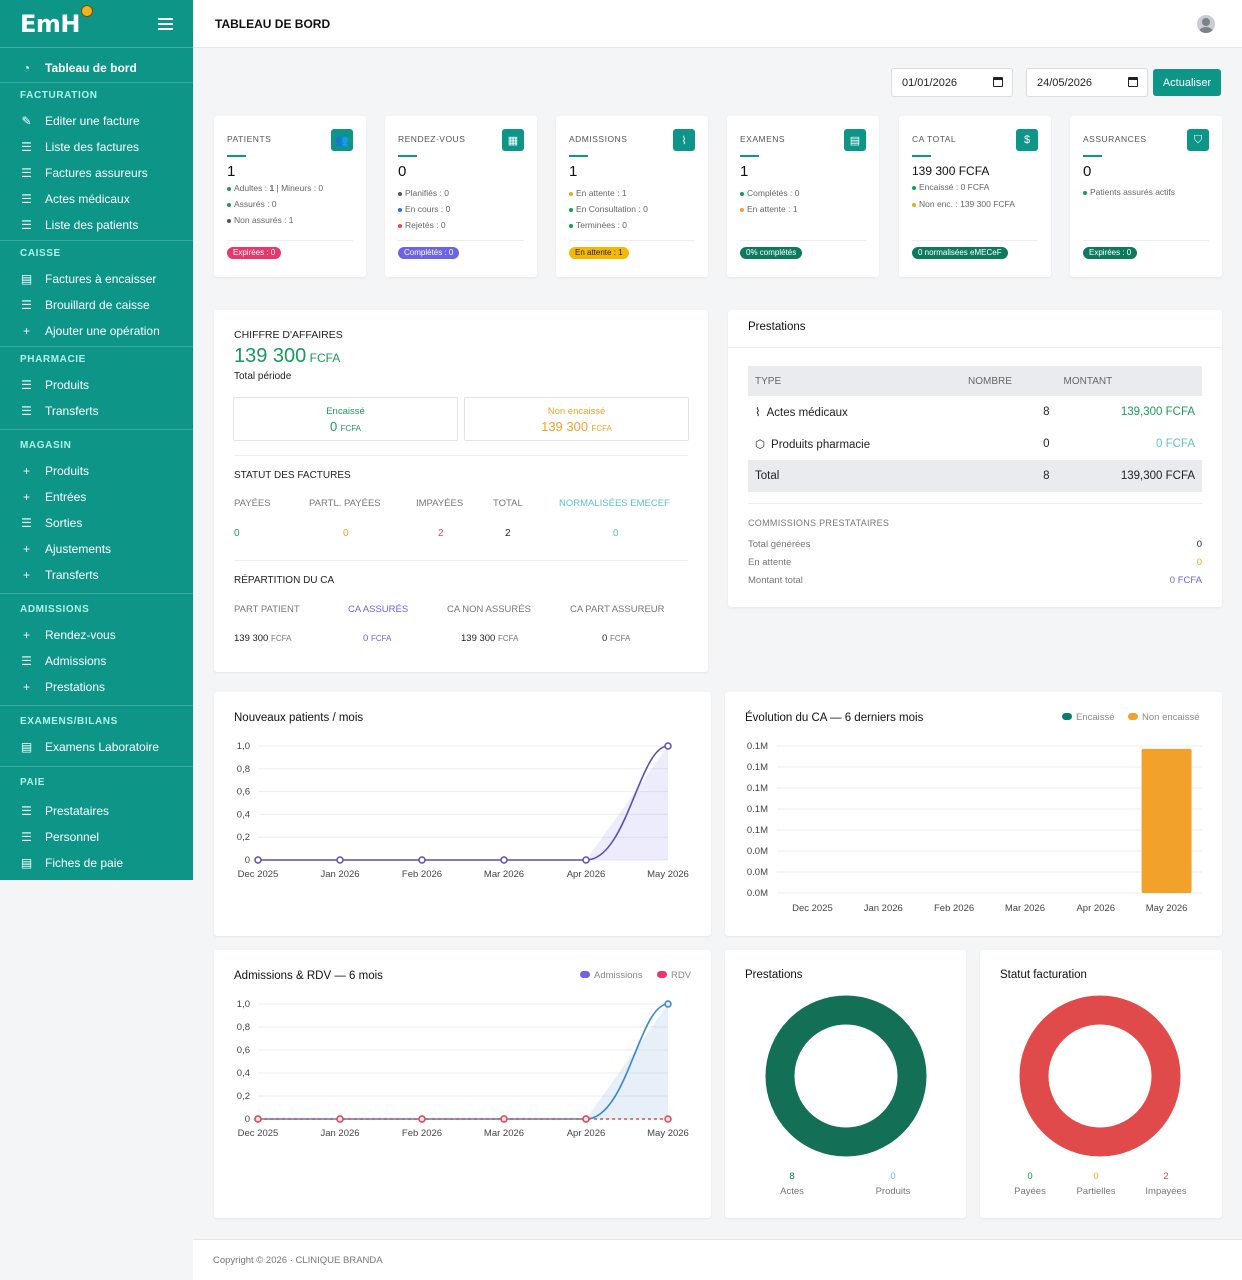  What do you see at coordinates (101, 279) in the screenshot?
I see `sidebar-item-label: Factures à encaisser` at bounding box center [101, 279].